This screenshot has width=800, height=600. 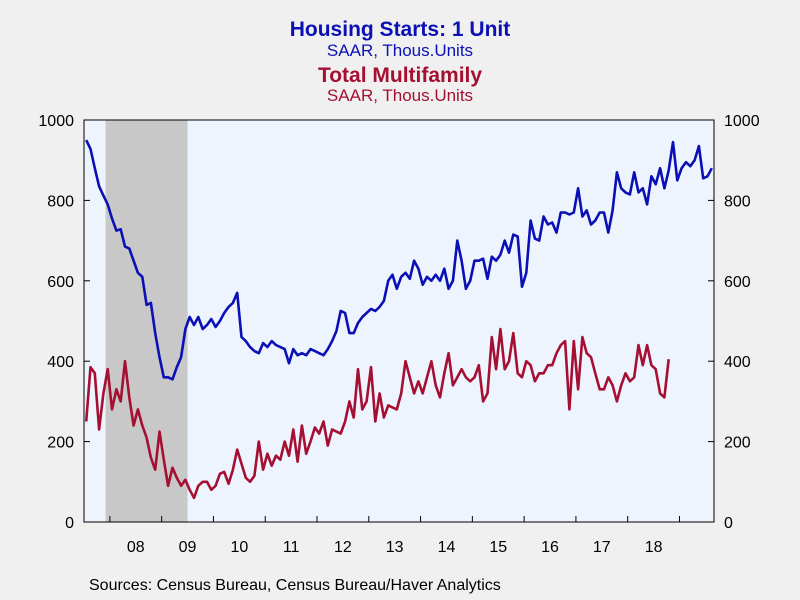 I want to click on x-tick-label: 15, so click(x=498, y=547).